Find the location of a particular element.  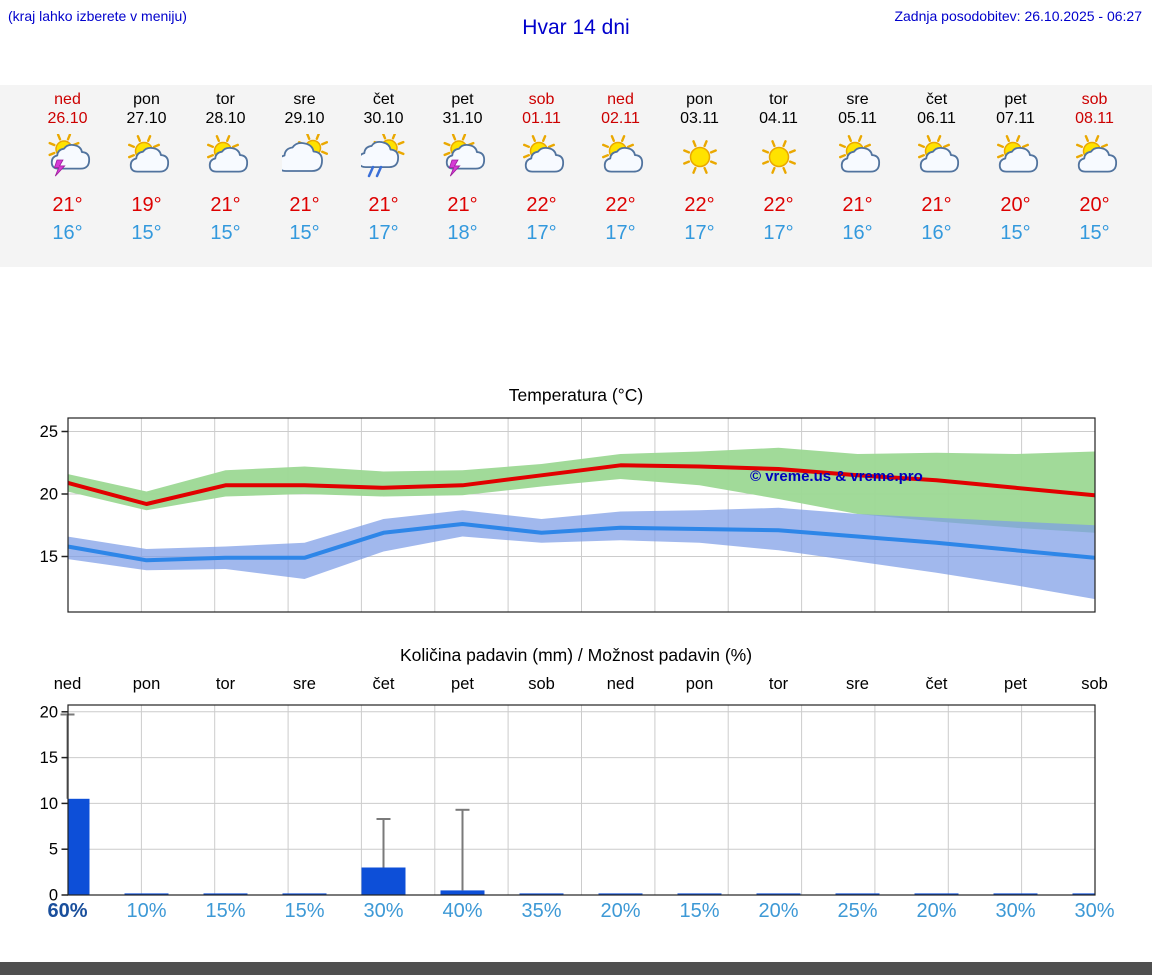

forecast-day-column: pet 07.11 20° 15° is located at coordinates (1015, 176).